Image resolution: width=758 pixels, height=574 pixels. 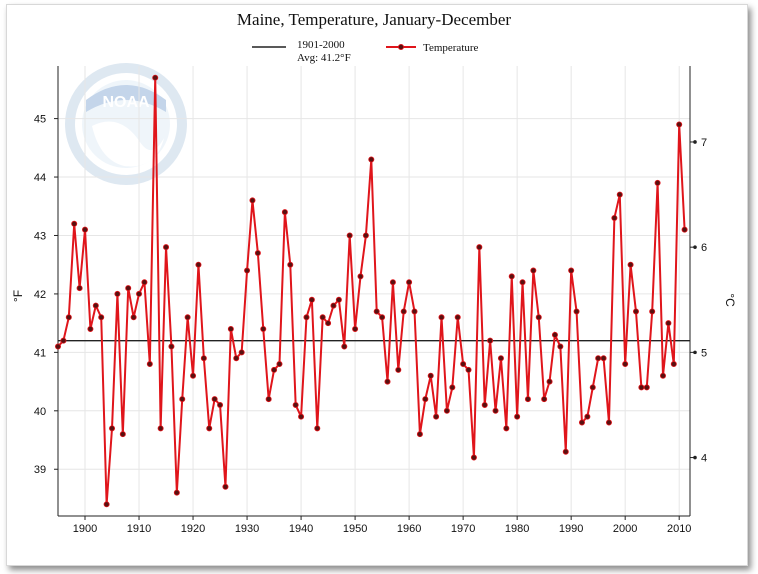 What do you see at coordinates (517, 529) in the screenshot?
I see `x-tick-label: 1980` at bounding box center [517, 529].